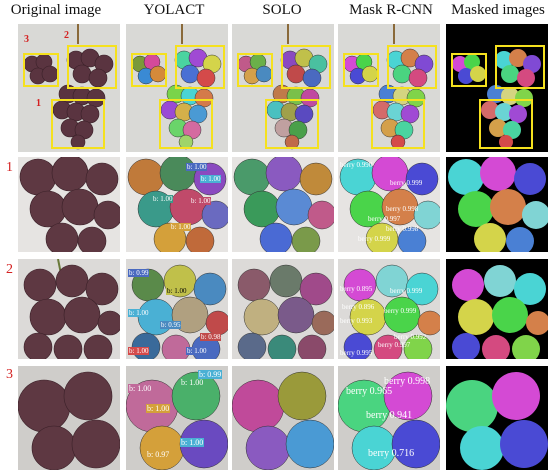 The width and height of the screenshot is (550, 472). What do you see at coordinates (174, 10) in the screenshot?
I see `column-title-yolact: YOLACT` at bounding box center [174, 10].